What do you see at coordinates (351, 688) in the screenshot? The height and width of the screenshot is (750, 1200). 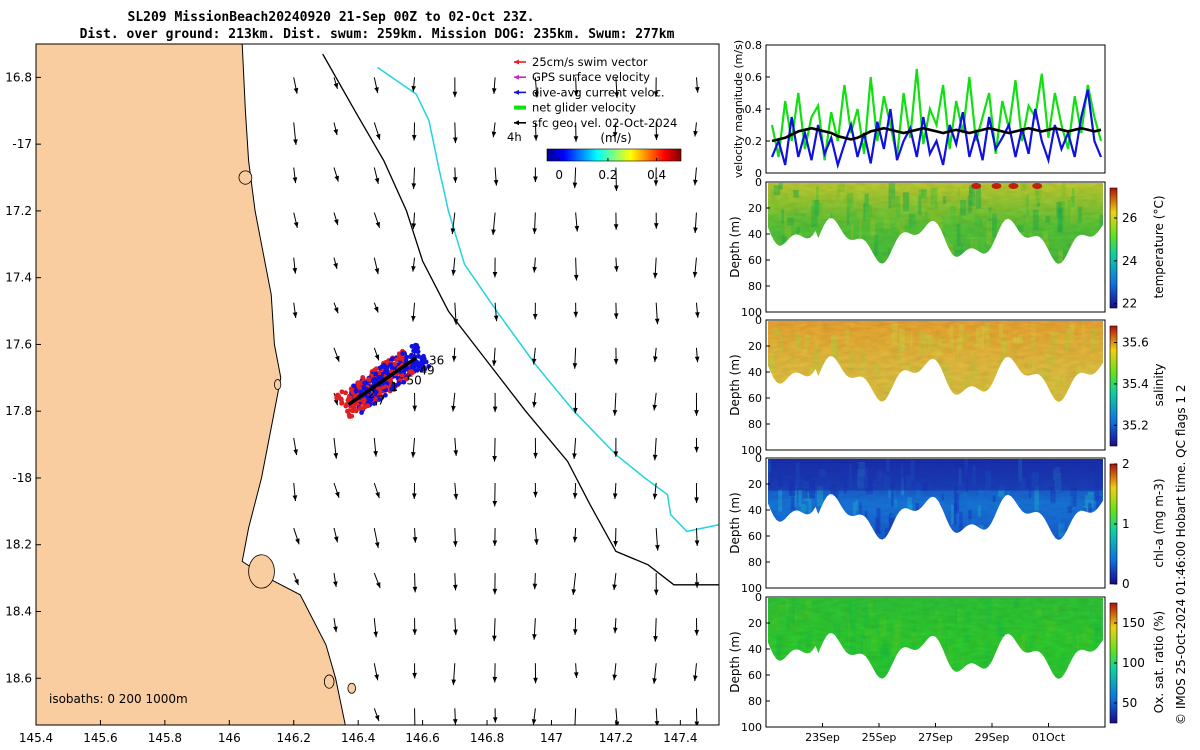 I see `island` at bounding box center [351, 688].